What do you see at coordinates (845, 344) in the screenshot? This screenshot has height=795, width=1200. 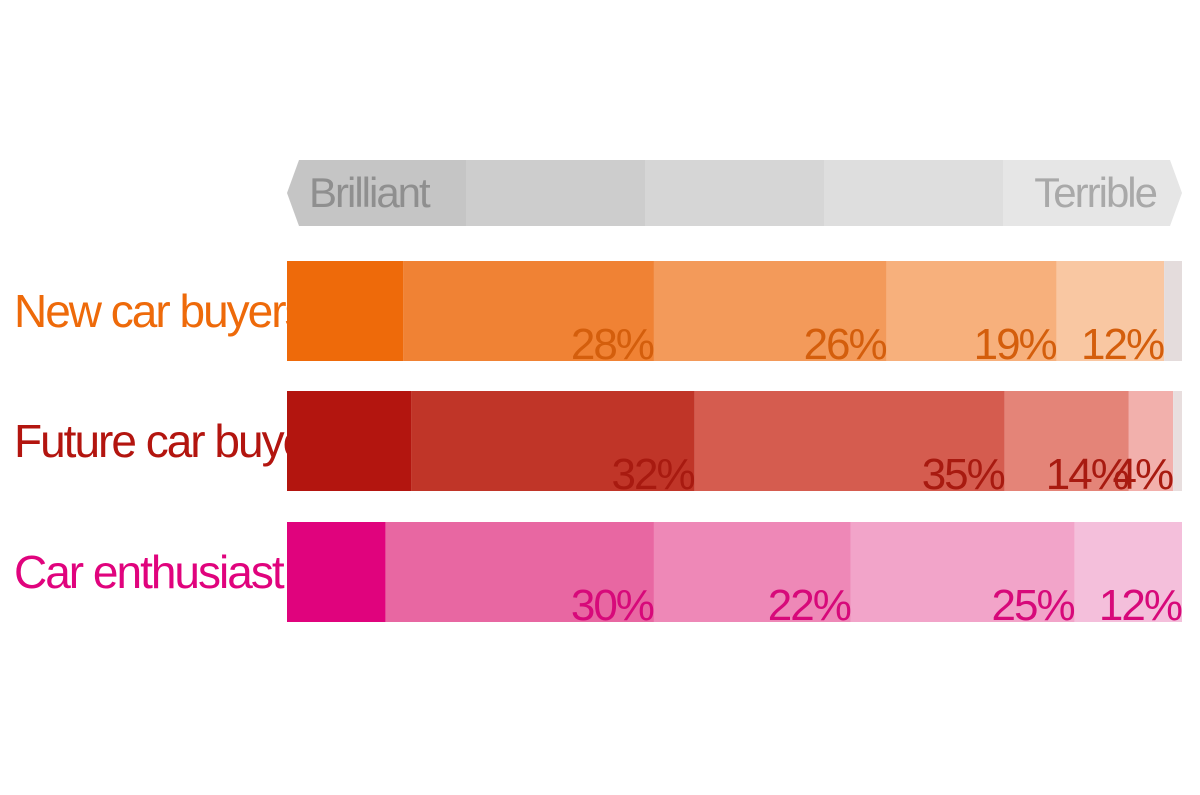 I see `data-label: 26%` at bounding box center [845, 344].